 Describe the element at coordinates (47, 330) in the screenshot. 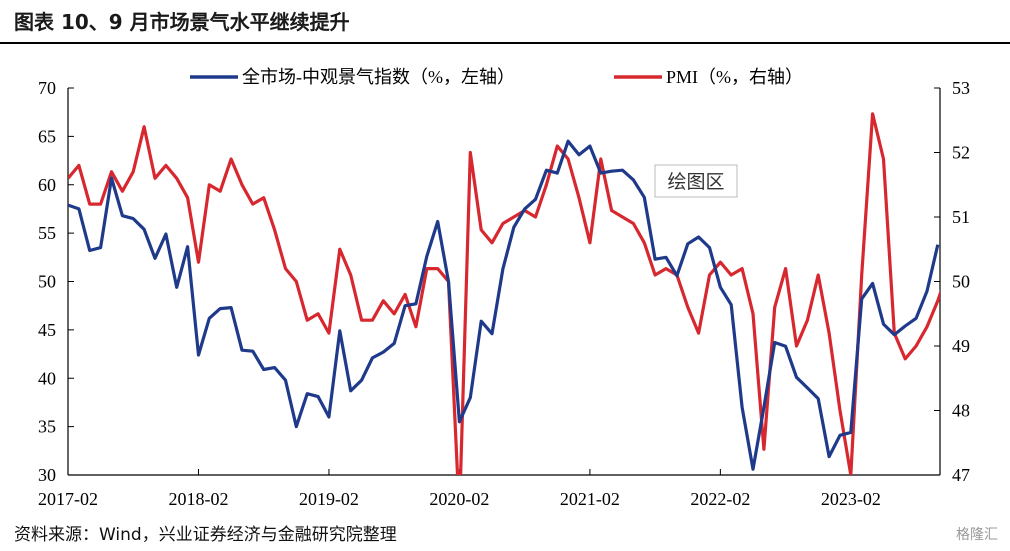

I see `left-tick-label: 45` at that location.